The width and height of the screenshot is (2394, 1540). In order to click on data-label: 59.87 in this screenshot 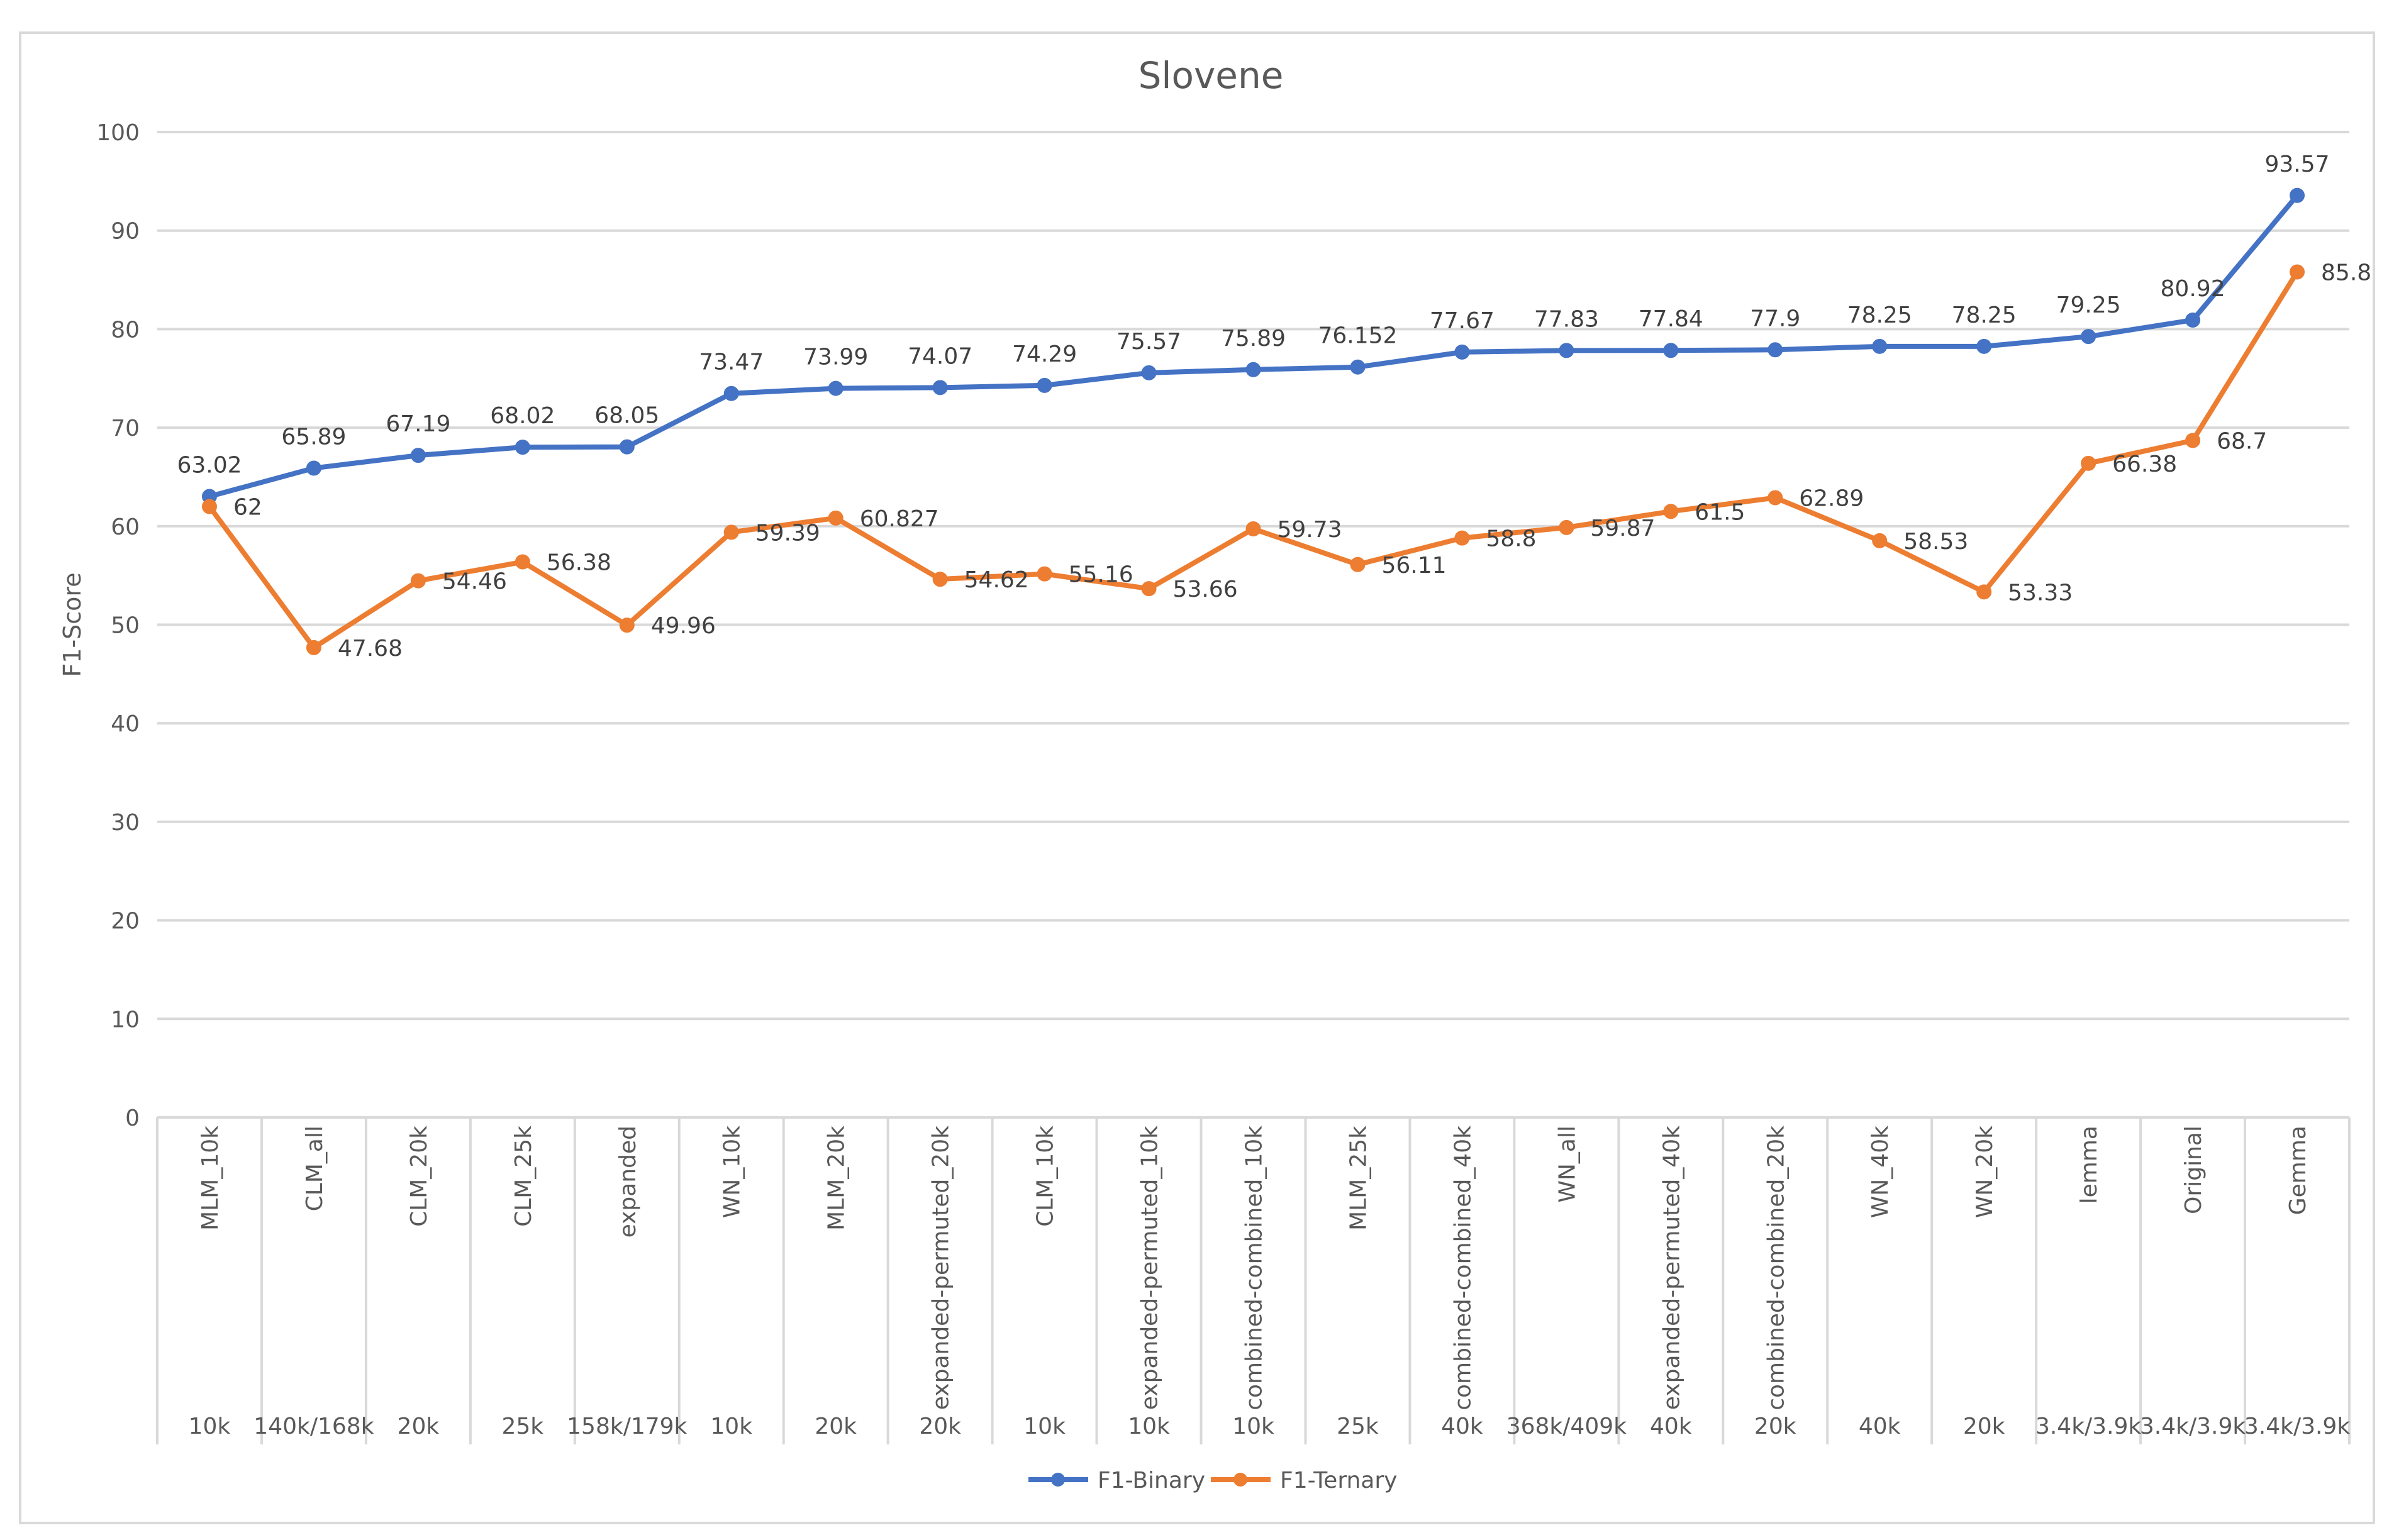, I will do `click(1622, 528)`.